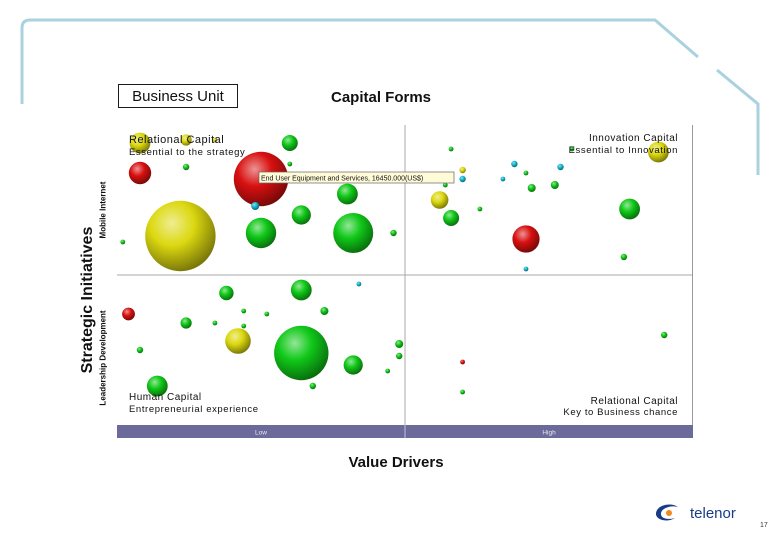  Describe the element at coordinates (187, 152) in the screenshot. I see `quadrant-subtitle-top-left: Essential to the strategy` at that location.